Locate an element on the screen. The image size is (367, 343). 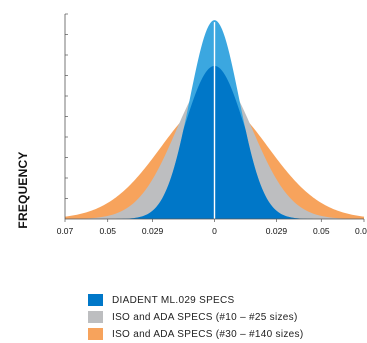
x-axis-ticks is located at coordinates (214, 220).